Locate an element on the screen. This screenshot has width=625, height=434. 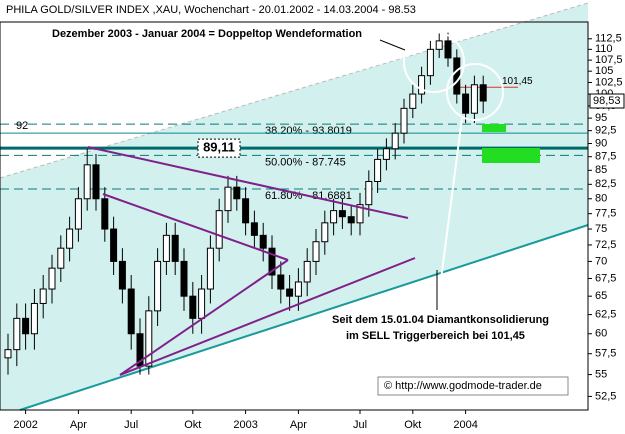
y-tick-label: 85 is located at coordinates (601, 170).